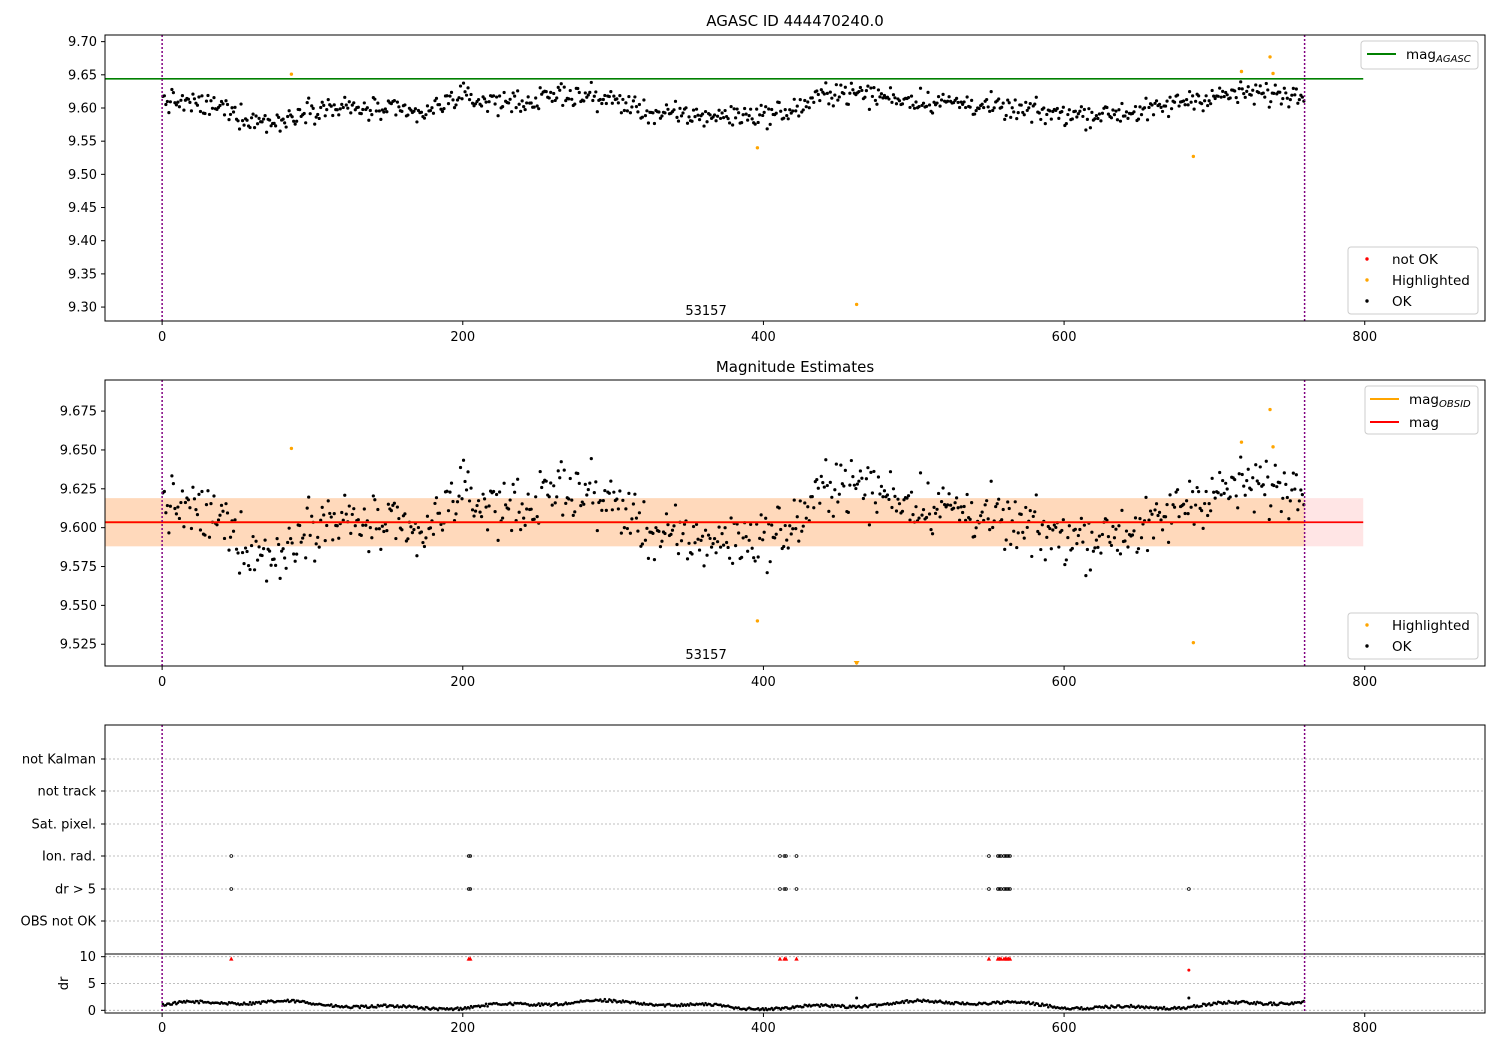 The width and height of the screenshot is (1500, 1050). Describe the element at coordinates (1193, 642) in the screenshot. I see `highlighted-point` at that location.